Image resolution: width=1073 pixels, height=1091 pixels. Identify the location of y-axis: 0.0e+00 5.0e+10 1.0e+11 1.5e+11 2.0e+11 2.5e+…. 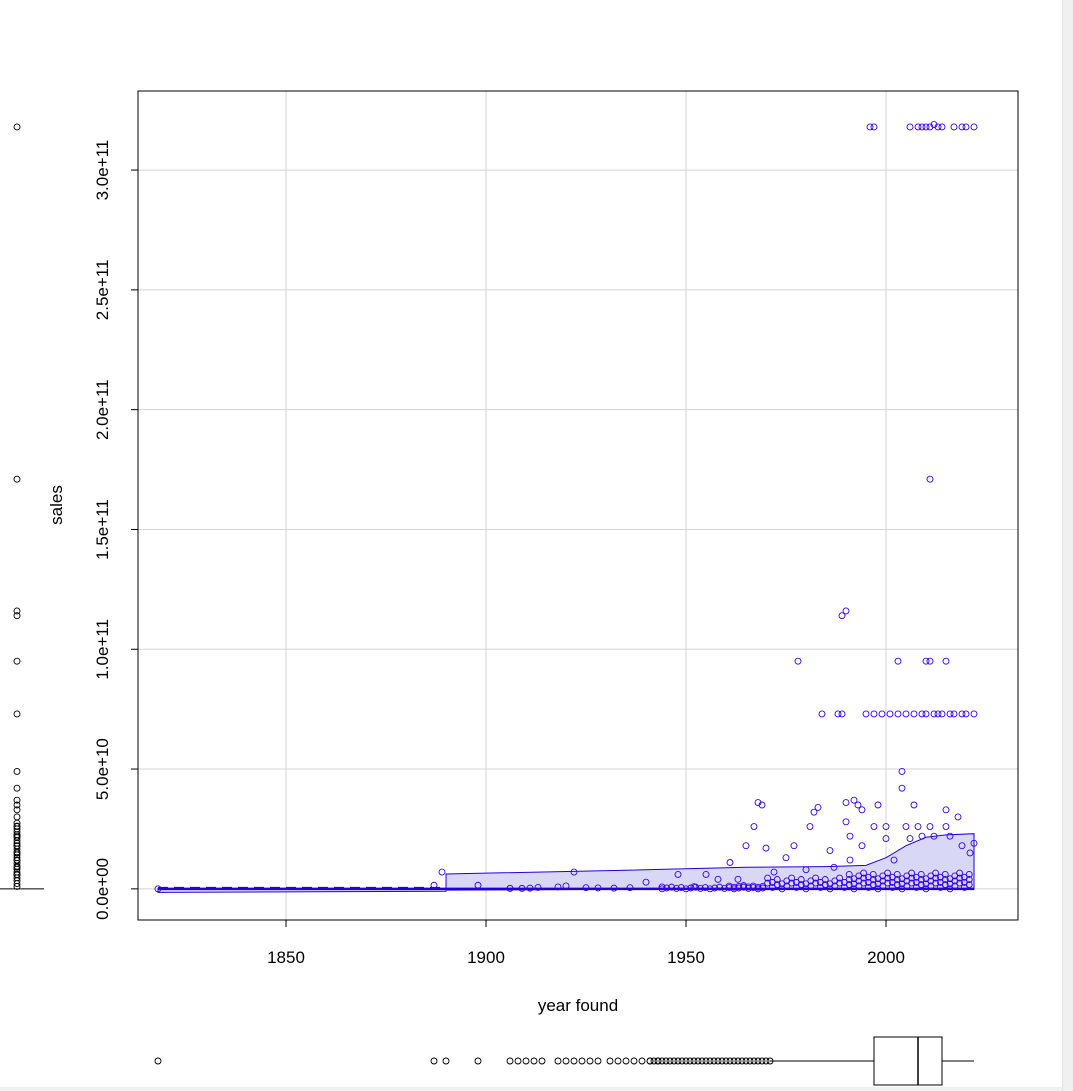
(115, 530).